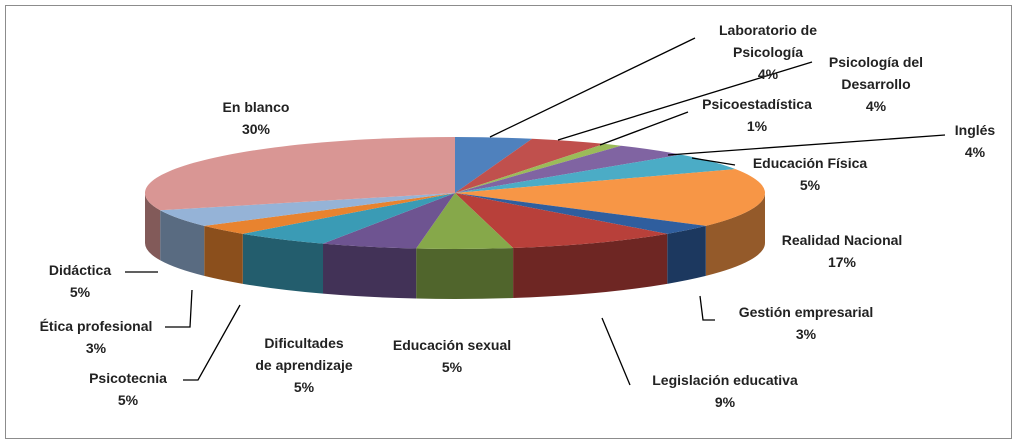 The width and height of the screenshot is (1019, 445). Describe the element at coordinates (757, 126) in the screenshot. I see `value-label: 1%` at that location.